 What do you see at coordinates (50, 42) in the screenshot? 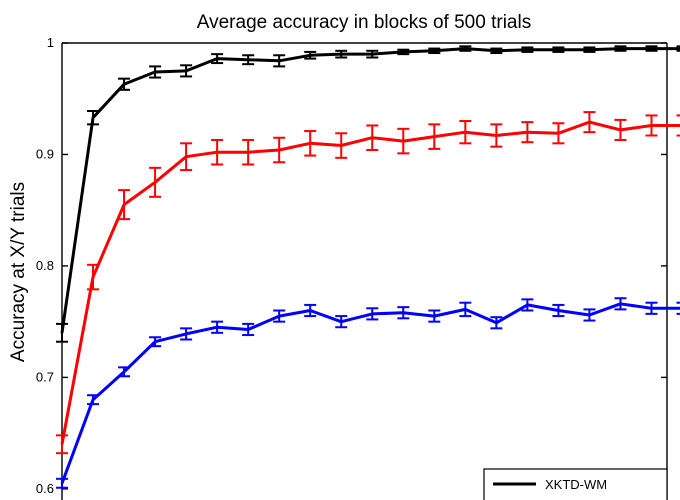
I see `y-tick-label: 1` at bounding box center [50, 42].